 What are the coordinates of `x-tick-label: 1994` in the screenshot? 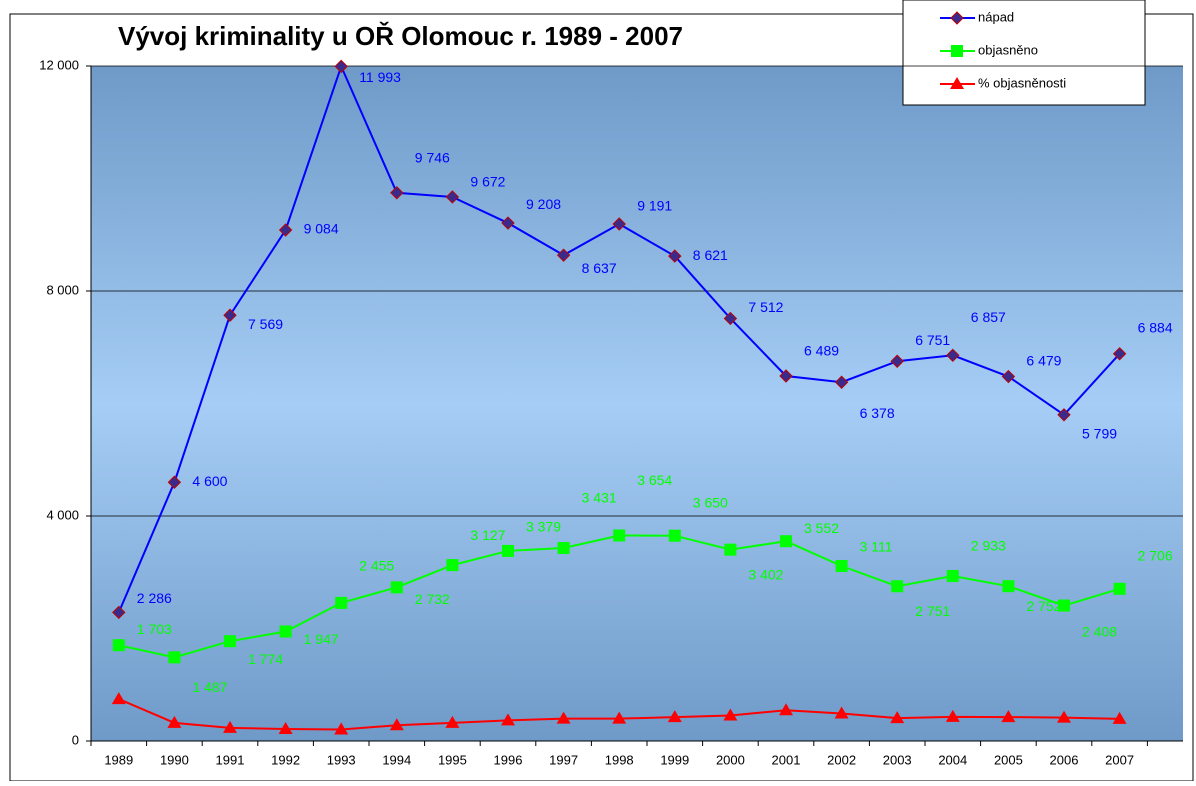 It's located at (396, 759).